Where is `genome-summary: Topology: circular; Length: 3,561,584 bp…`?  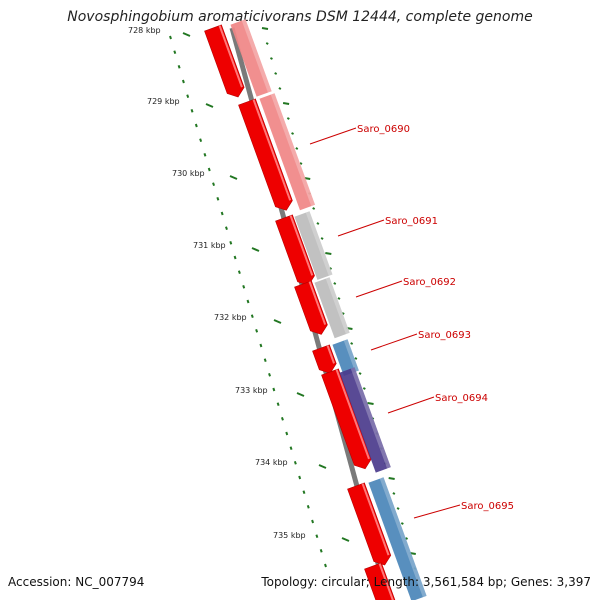
genome-summary: Topology: circular; Length: 3,561,584 bp… is located at coordinates (426, 582).